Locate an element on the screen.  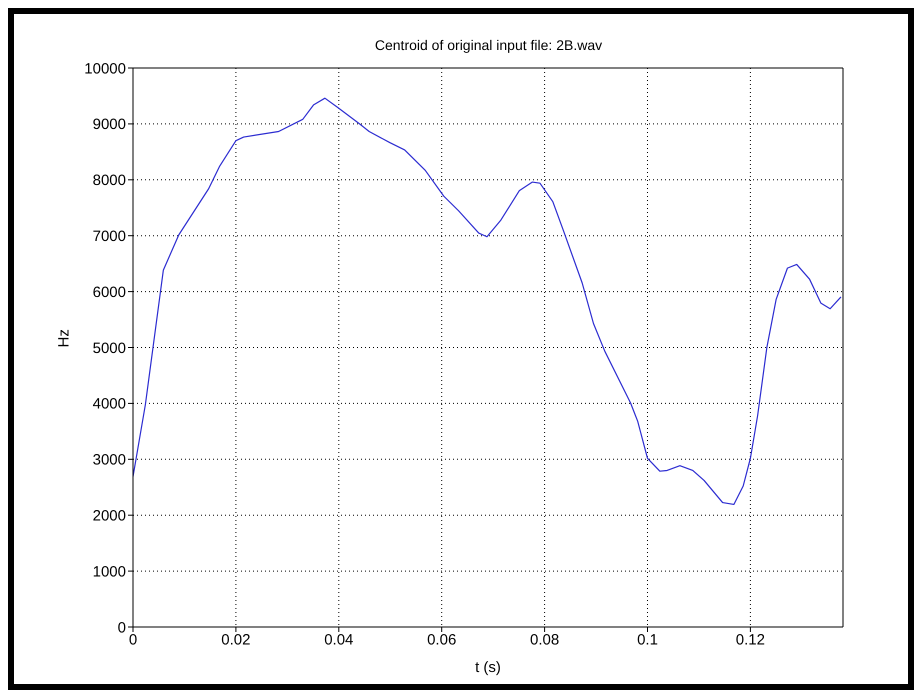
y-tick-label: 3000 is located at coordinates (109, 460).